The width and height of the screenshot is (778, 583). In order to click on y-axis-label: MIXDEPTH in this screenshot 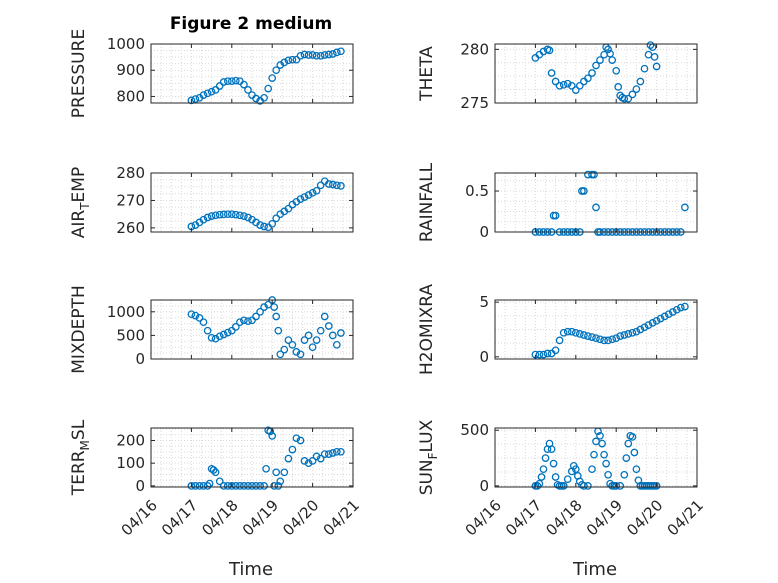, I will do `click(79, 329)`.